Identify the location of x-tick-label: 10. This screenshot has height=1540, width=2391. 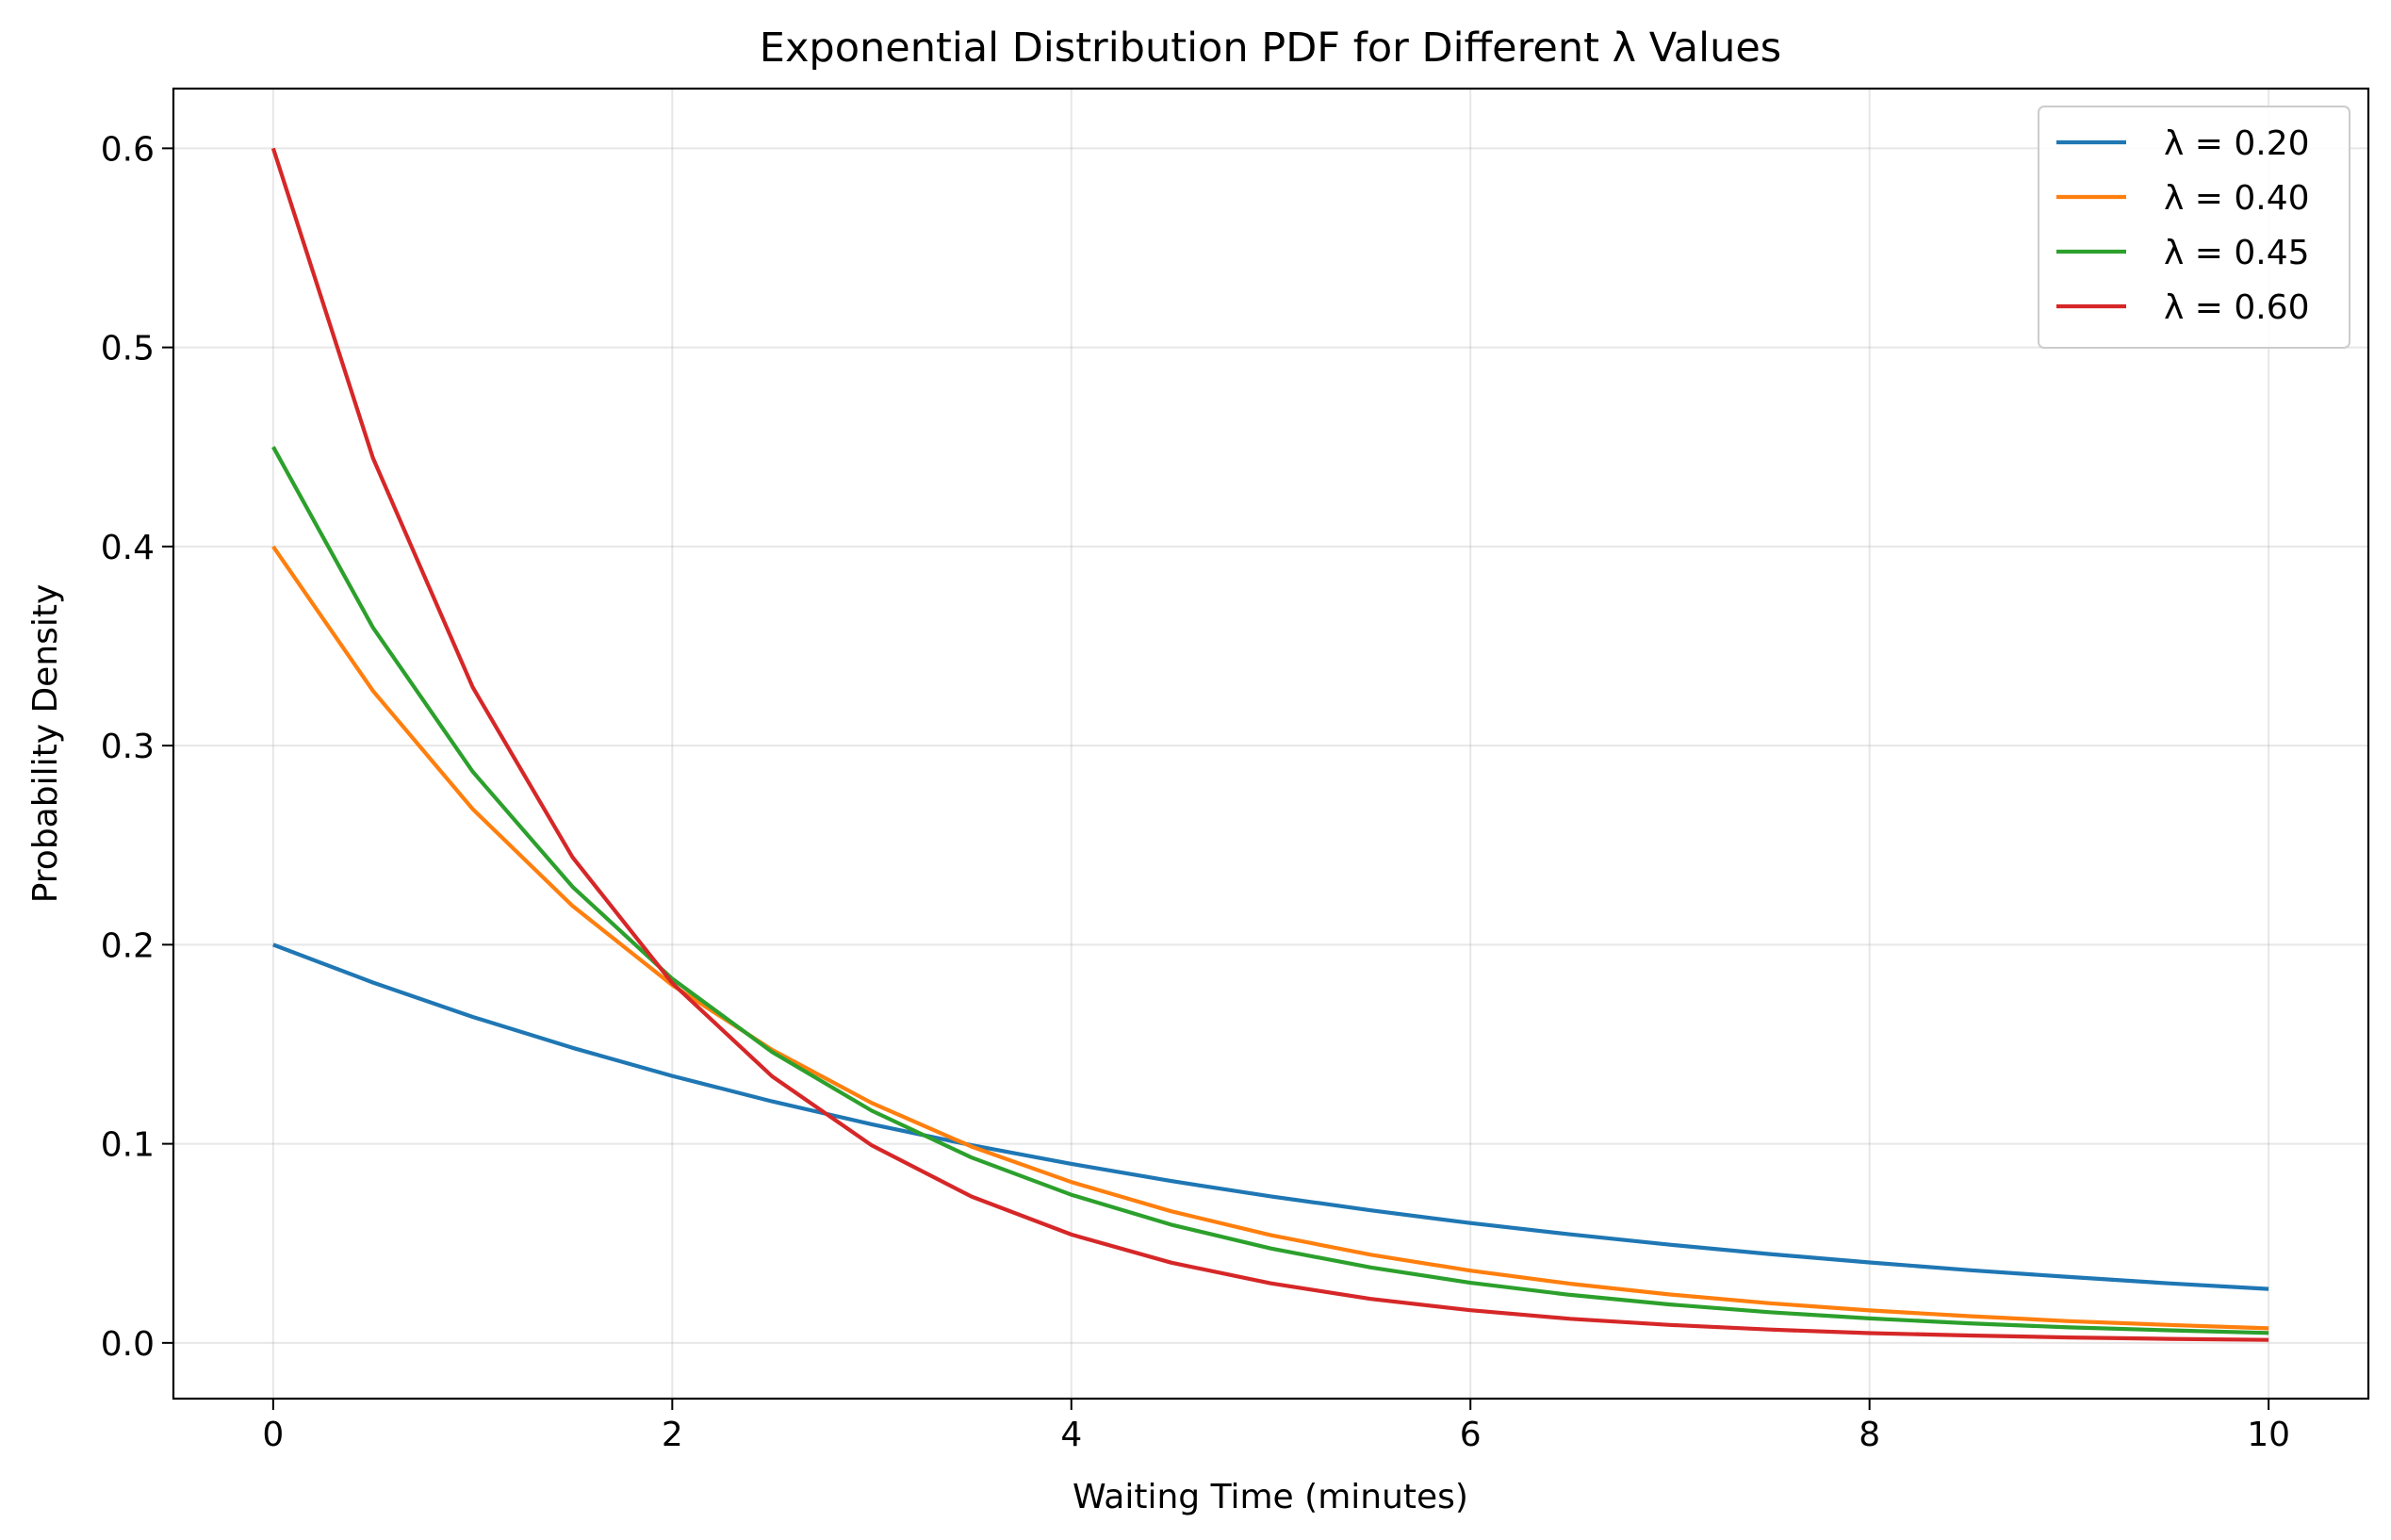
(2268, 1435).